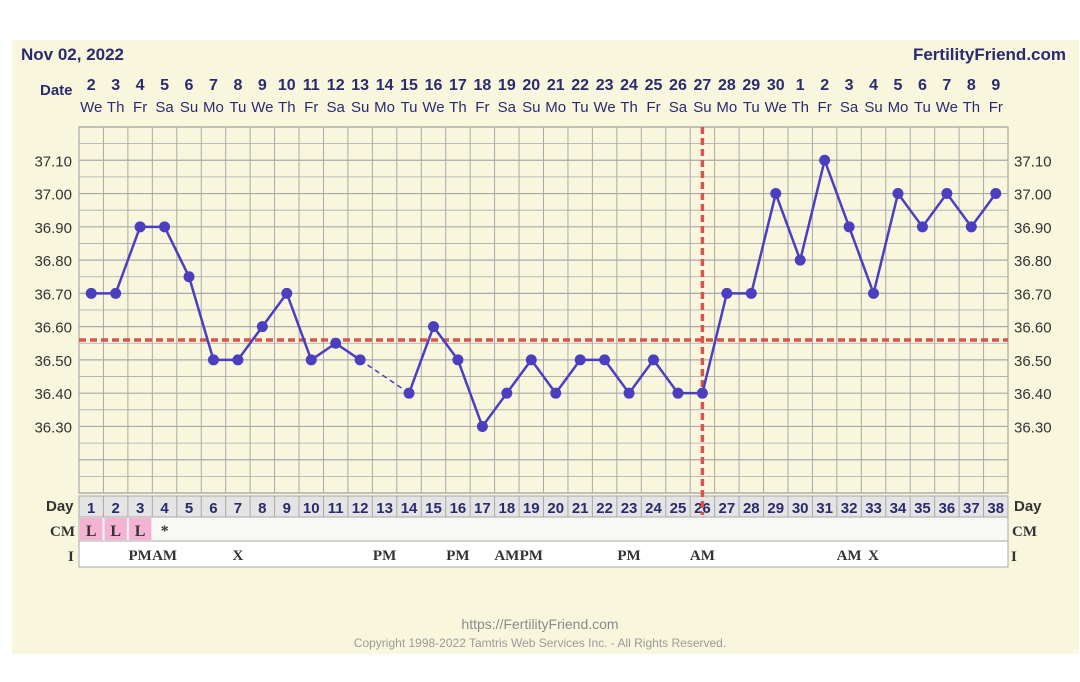  Describe the element at coordinates (287, 508) in the screenshot. I see `day-label: 9` at that location.